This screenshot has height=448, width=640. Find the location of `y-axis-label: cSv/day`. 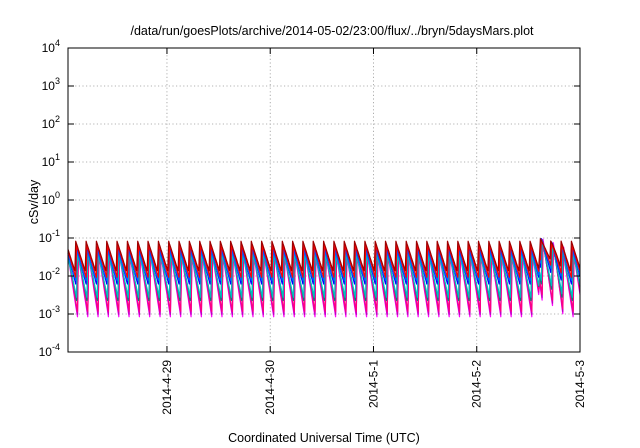

y-axis-label: cSv/day is located at coordinates (34, 201).